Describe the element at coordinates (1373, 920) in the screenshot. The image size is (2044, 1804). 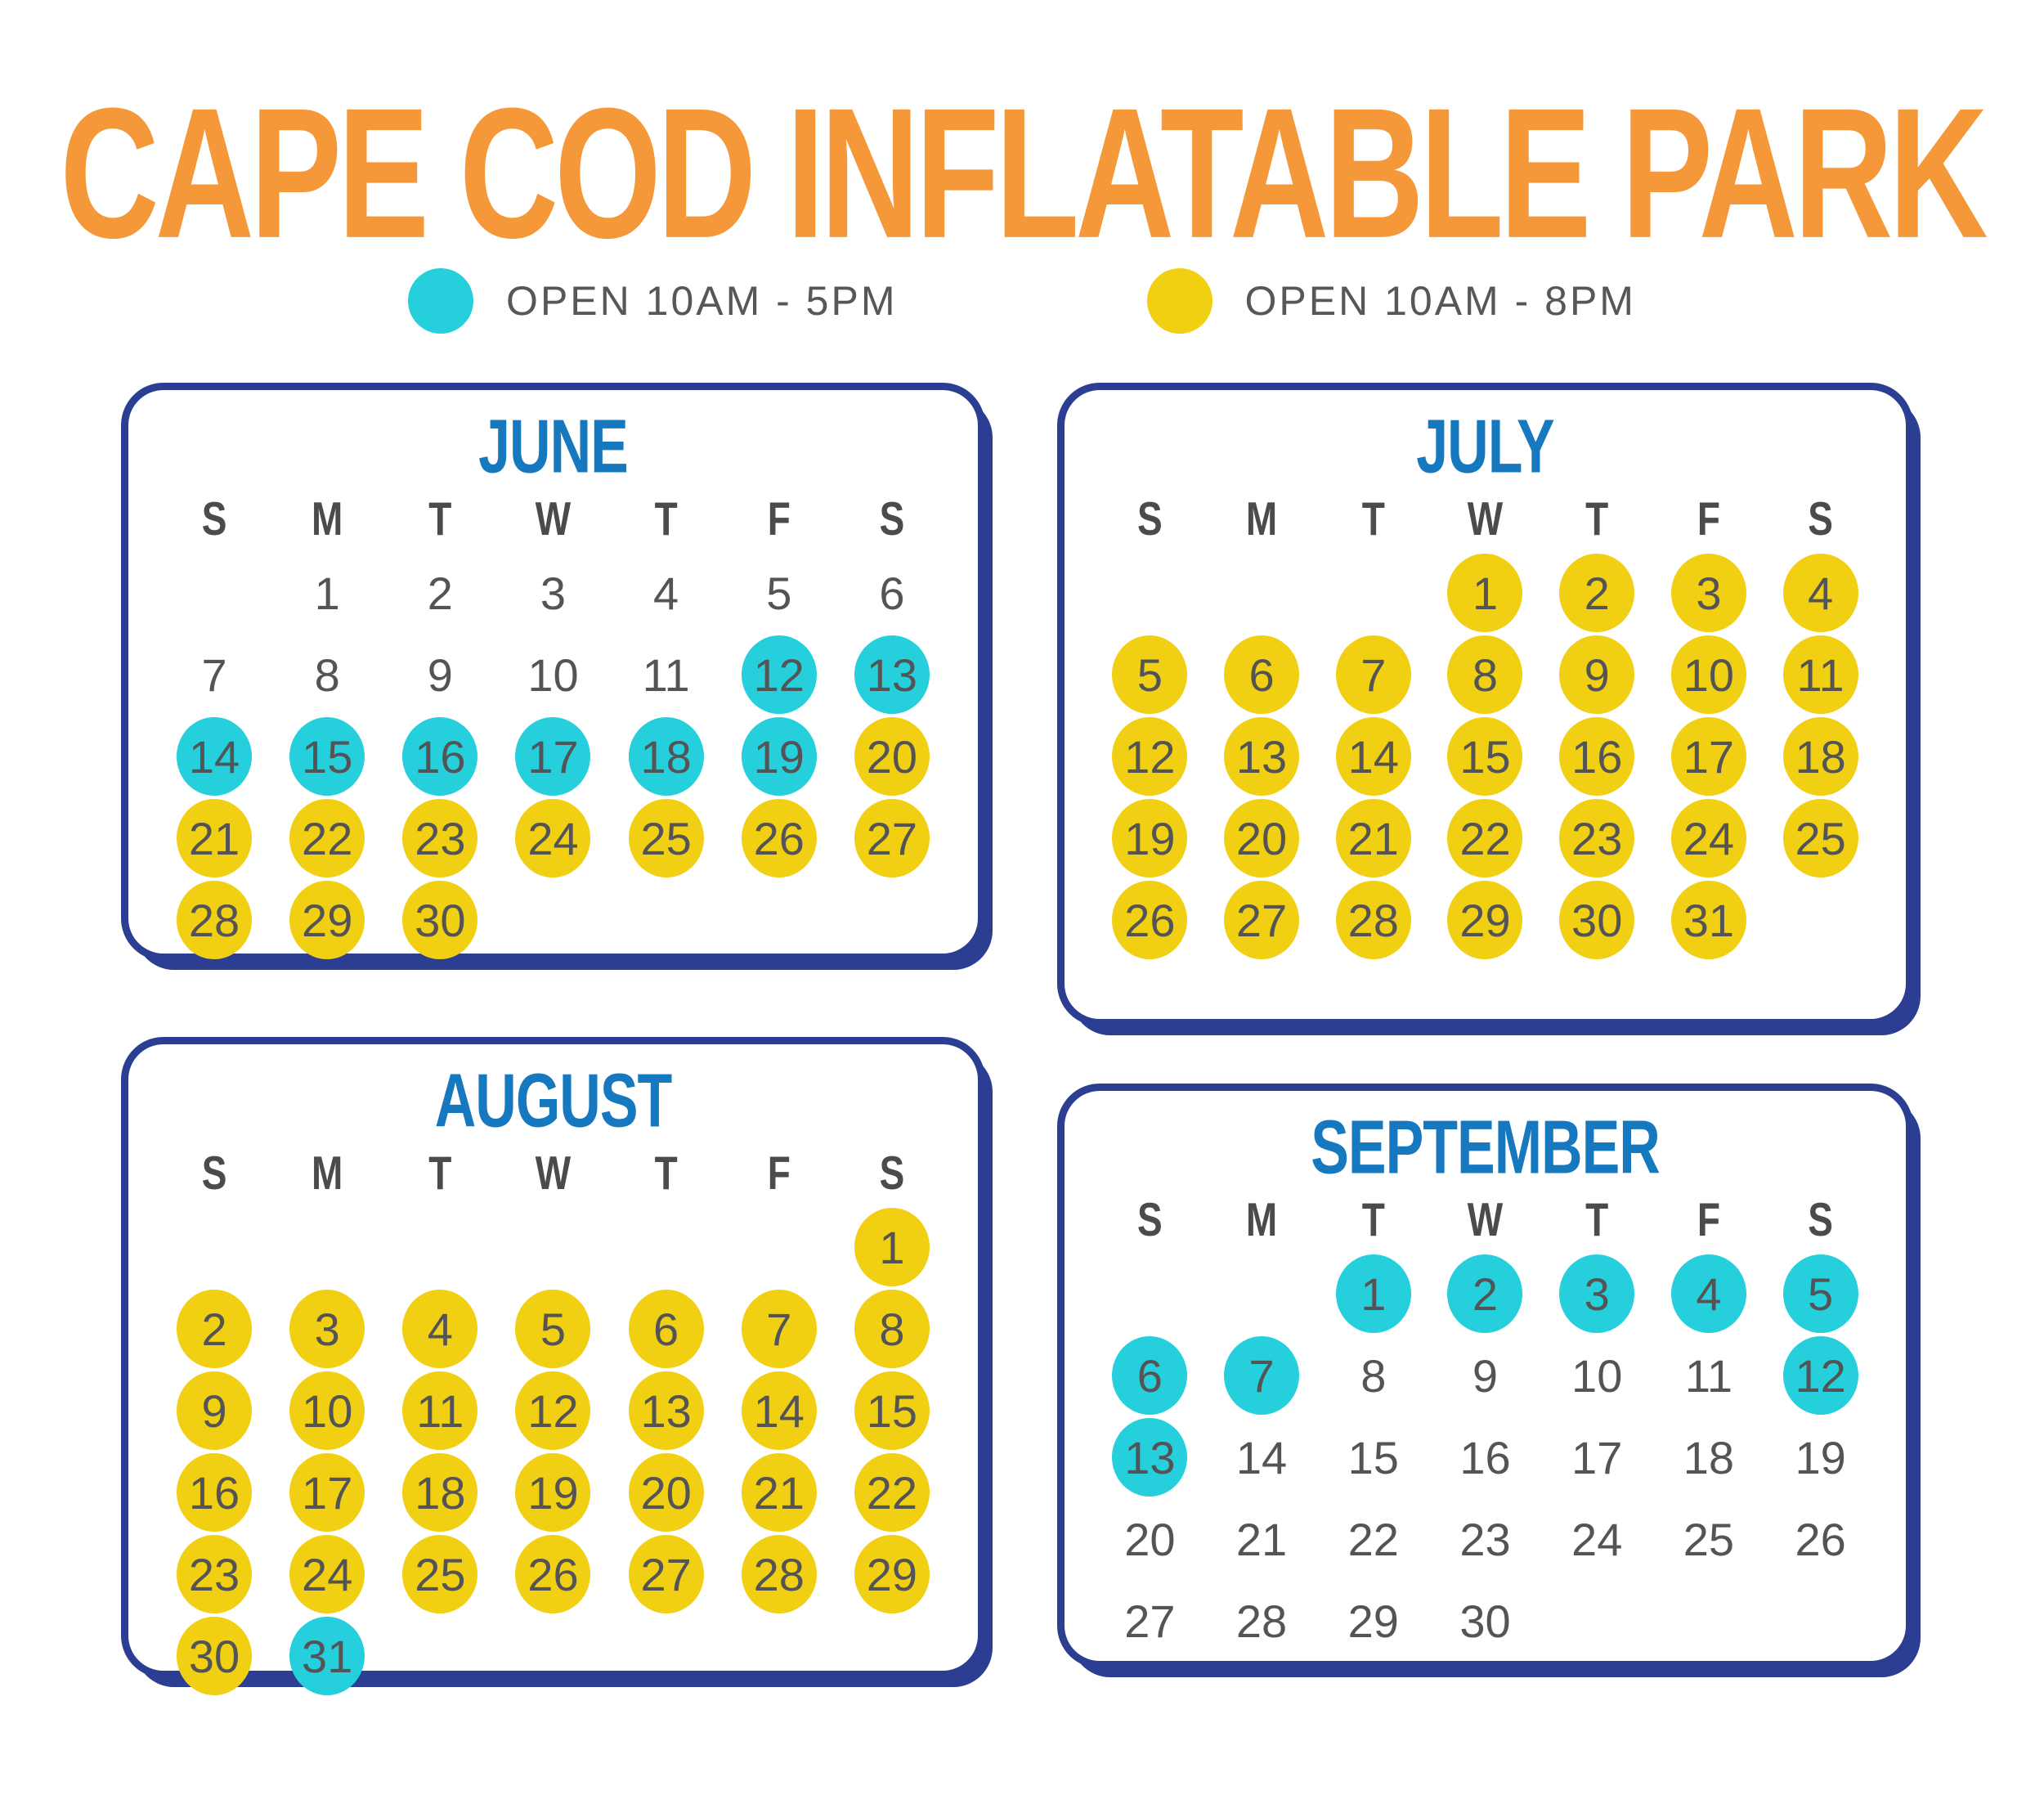
I see `open-10am-8pm-marker: 28` at that location.